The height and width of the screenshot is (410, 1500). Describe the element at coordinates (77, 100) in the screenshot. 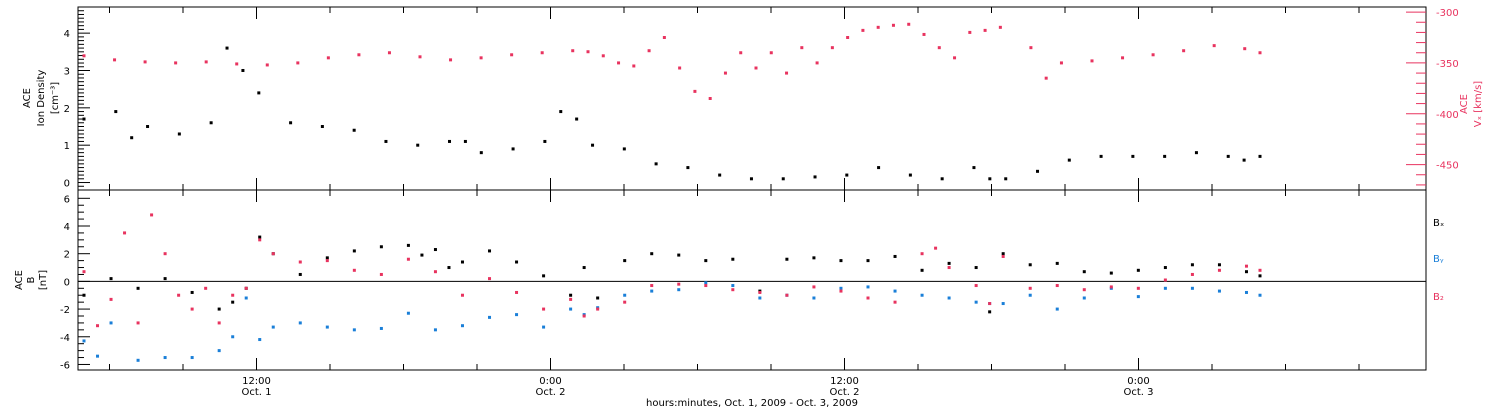

I see `density-axis-ticks: 0 1 2 3 4` at that location.